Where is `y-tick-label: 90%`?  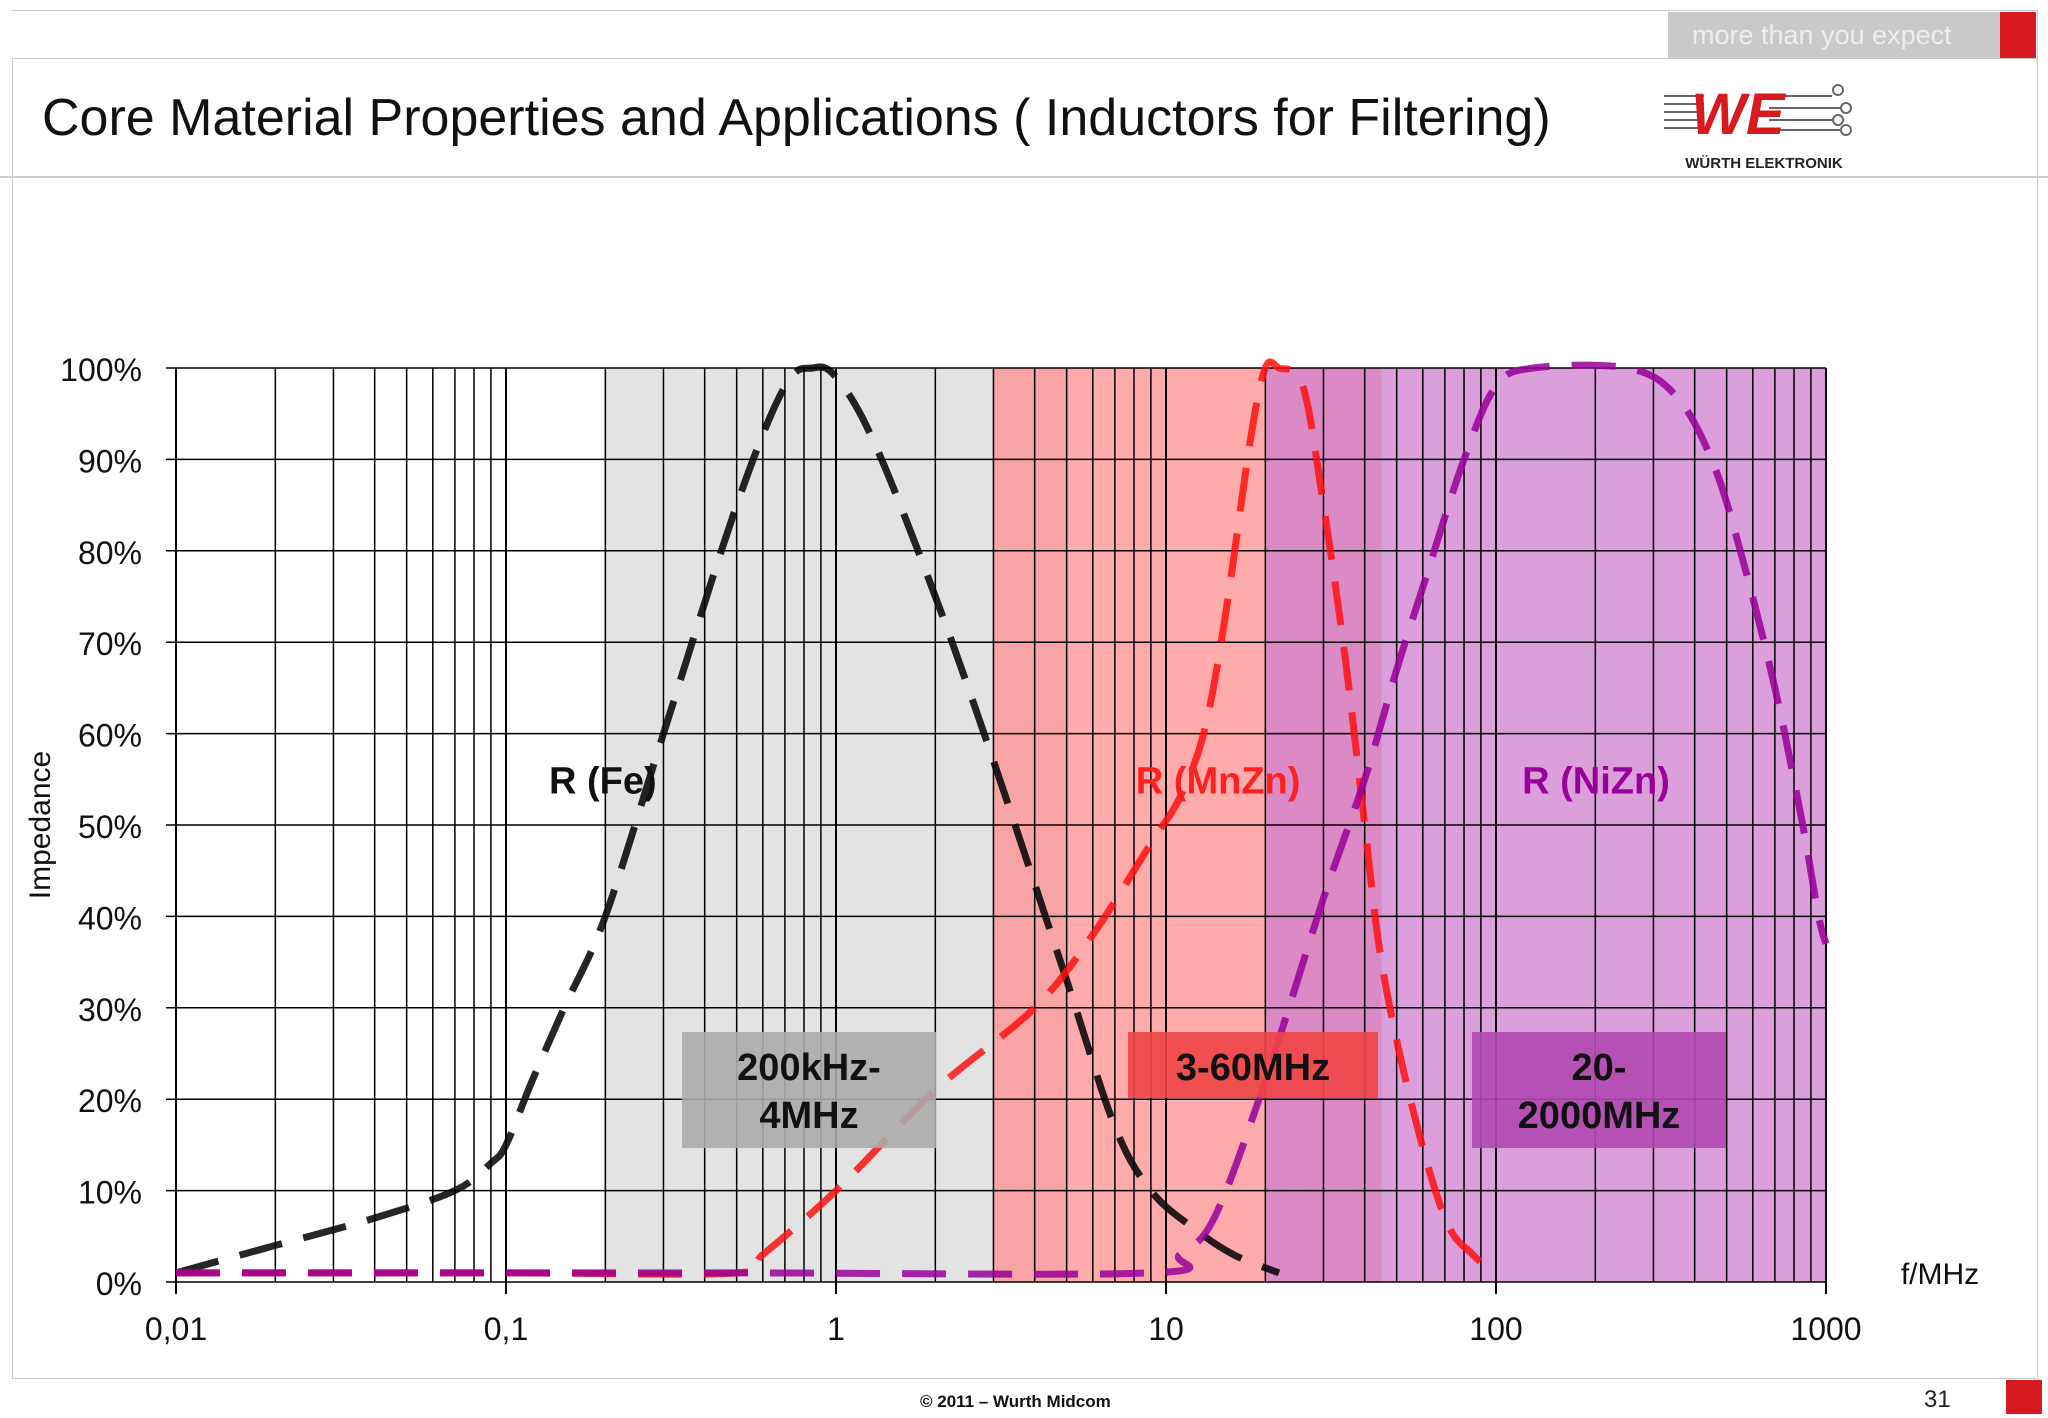
y-tick-label: 90% is located at coordinates (110, 461).